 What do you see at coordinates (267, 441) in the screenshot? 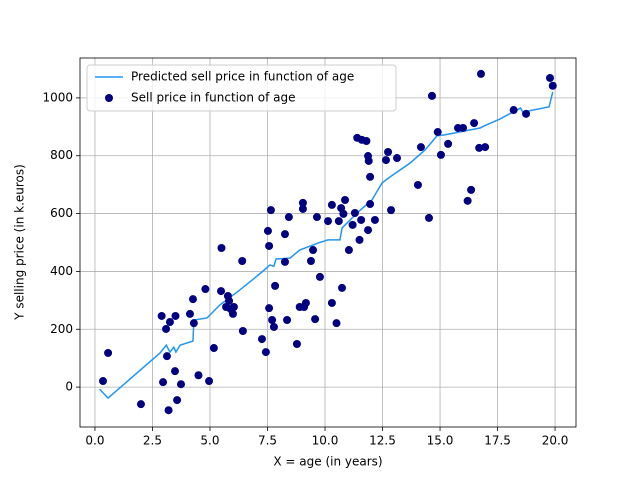
I see `x-tick-label: 7.5` at bounding box center [267, 441].